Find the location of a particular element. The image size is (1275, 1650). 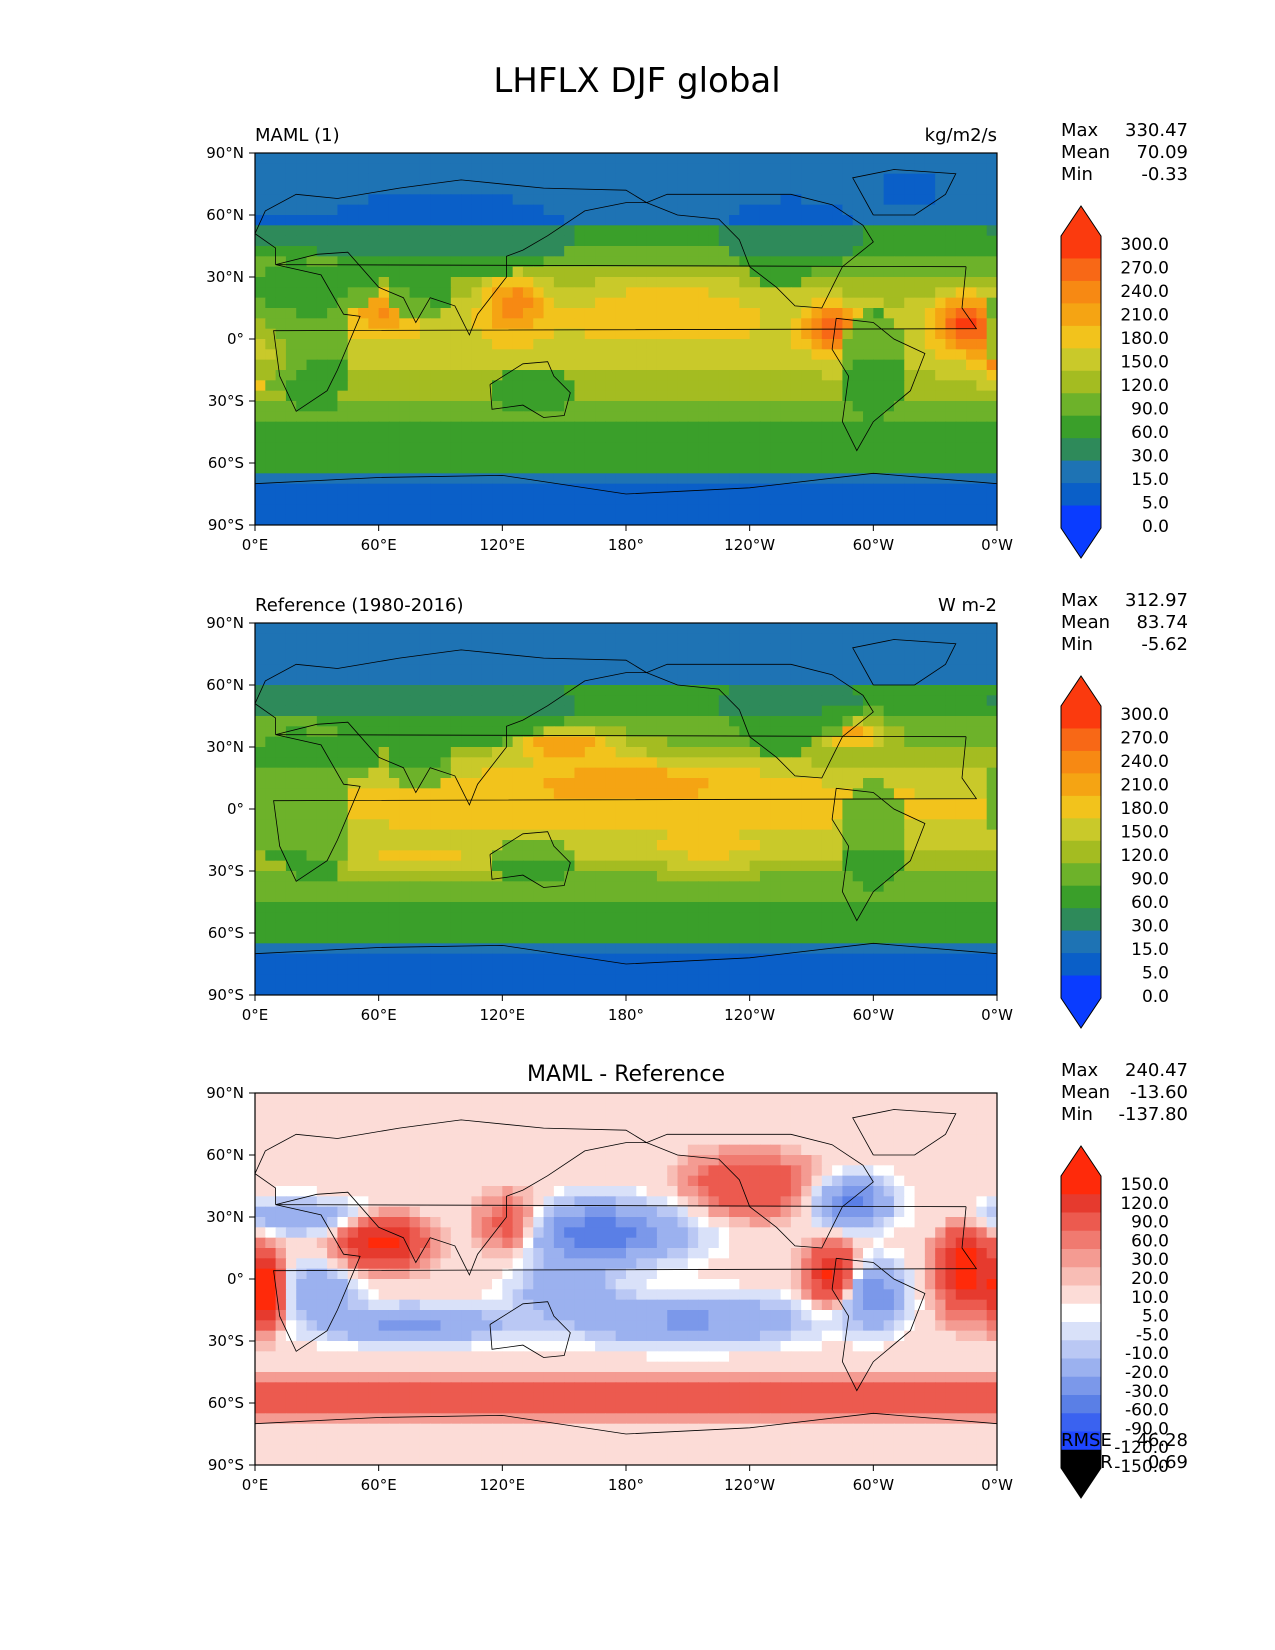

coastline is located at coordinates (452, 257).